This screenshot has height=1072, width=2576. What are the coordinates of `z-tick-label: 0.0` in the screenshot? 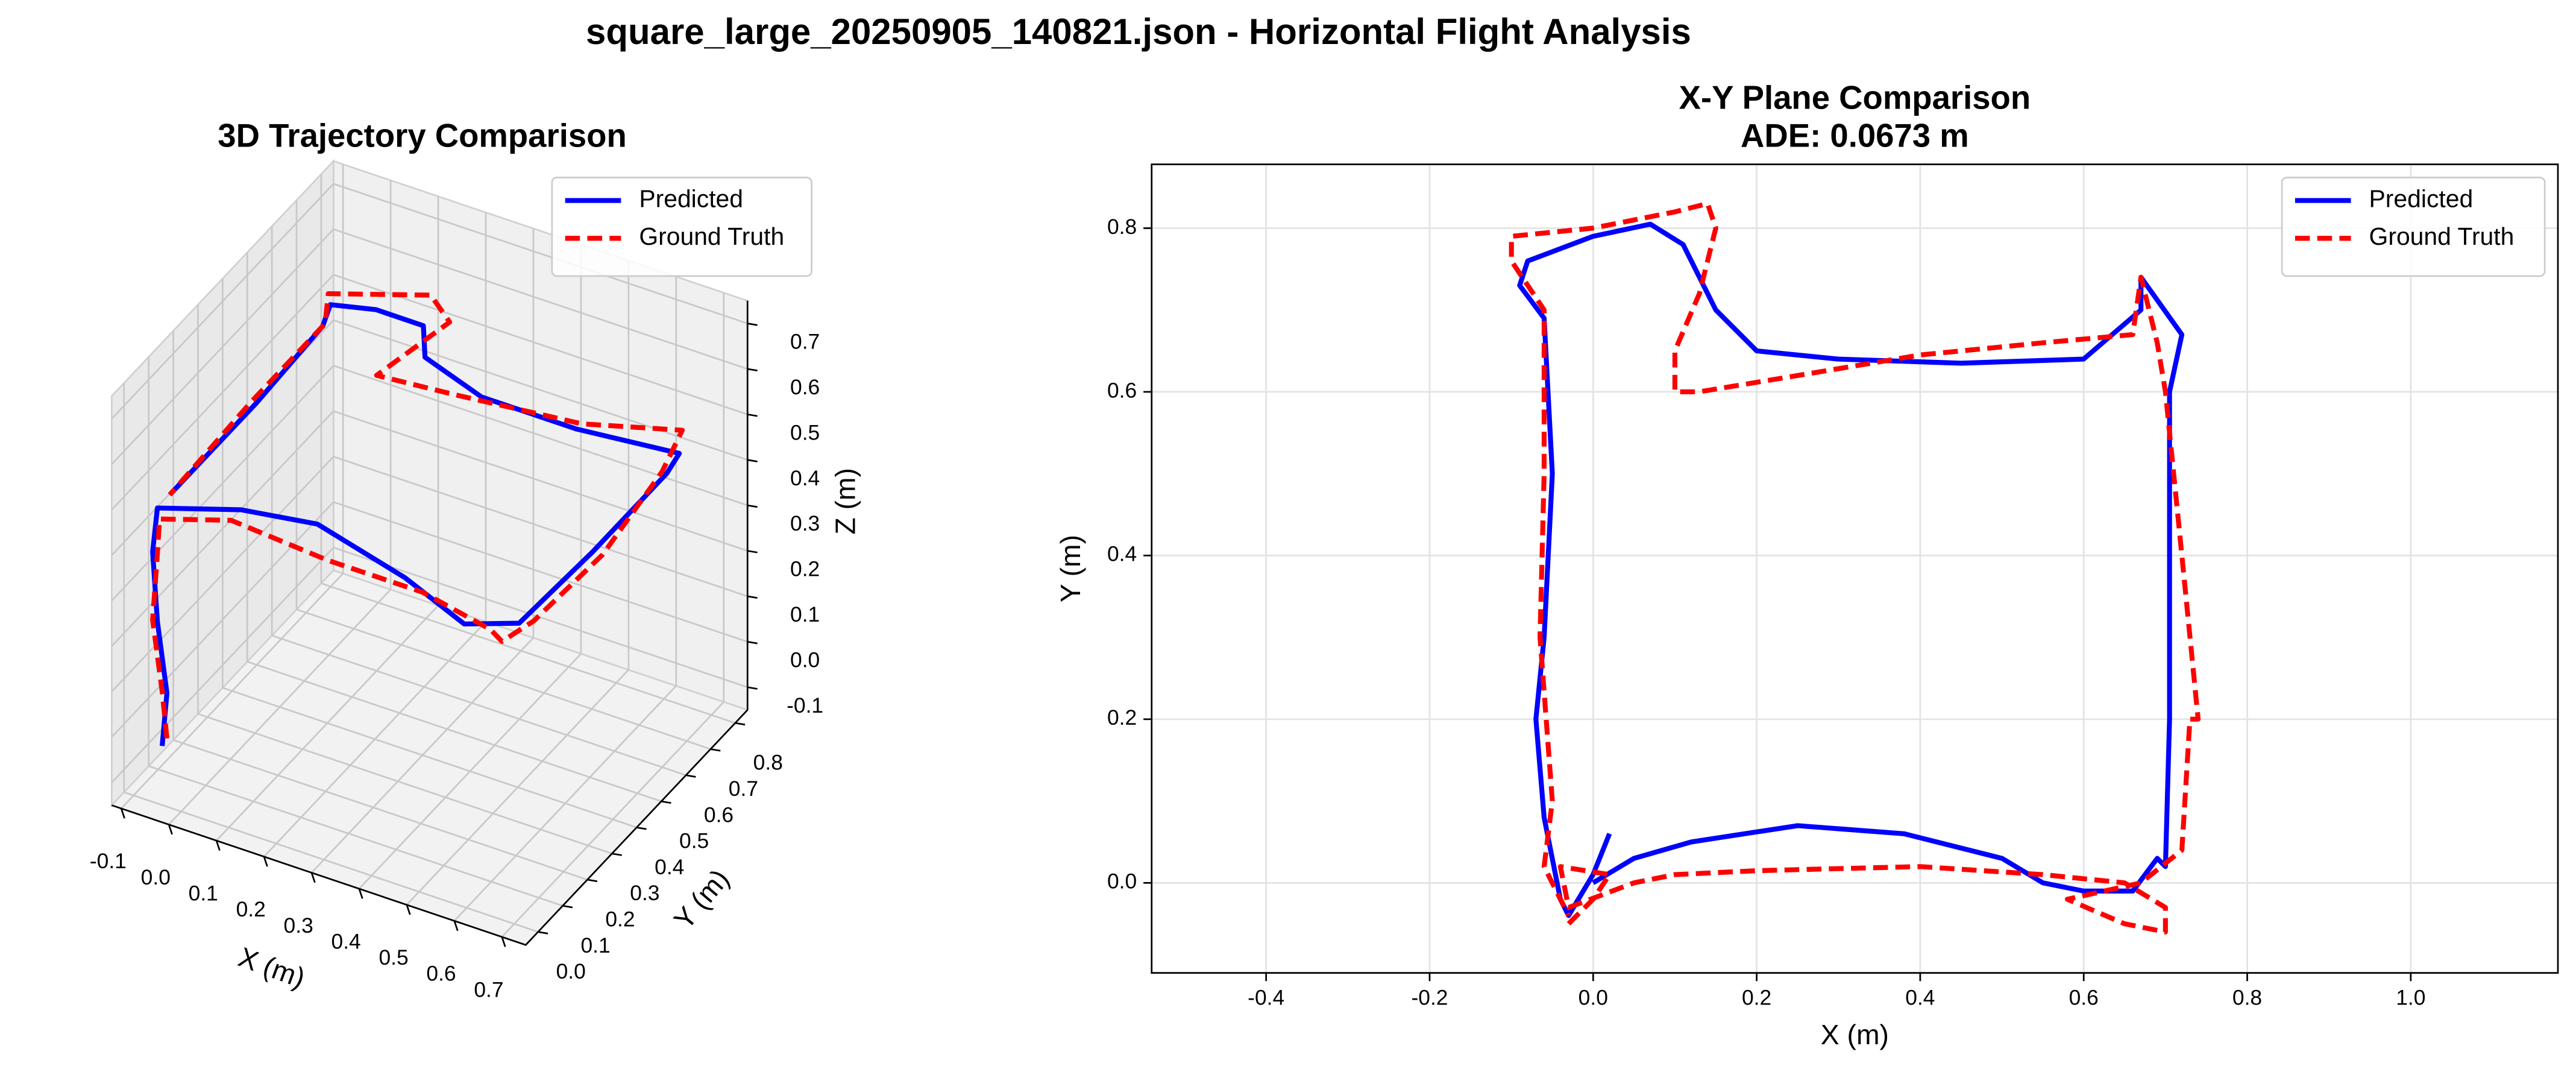 It's located at (805, 660).